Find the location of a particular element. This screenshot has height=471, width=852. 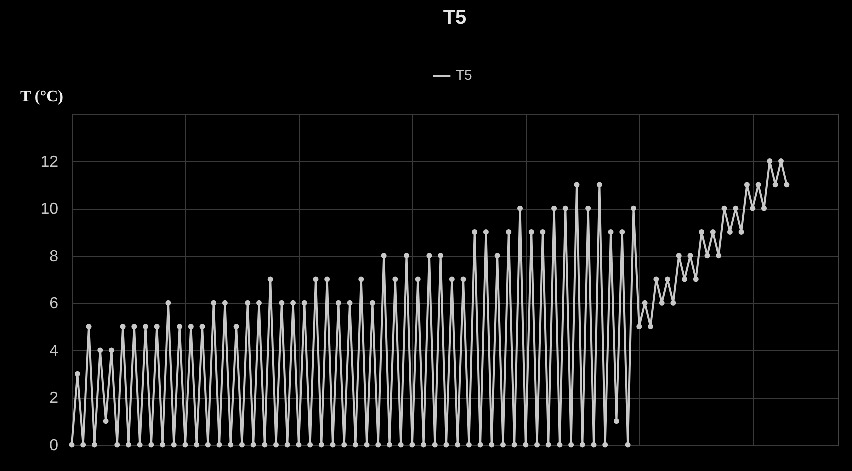

legend-label: T5 is located at coordinates (464, 75).